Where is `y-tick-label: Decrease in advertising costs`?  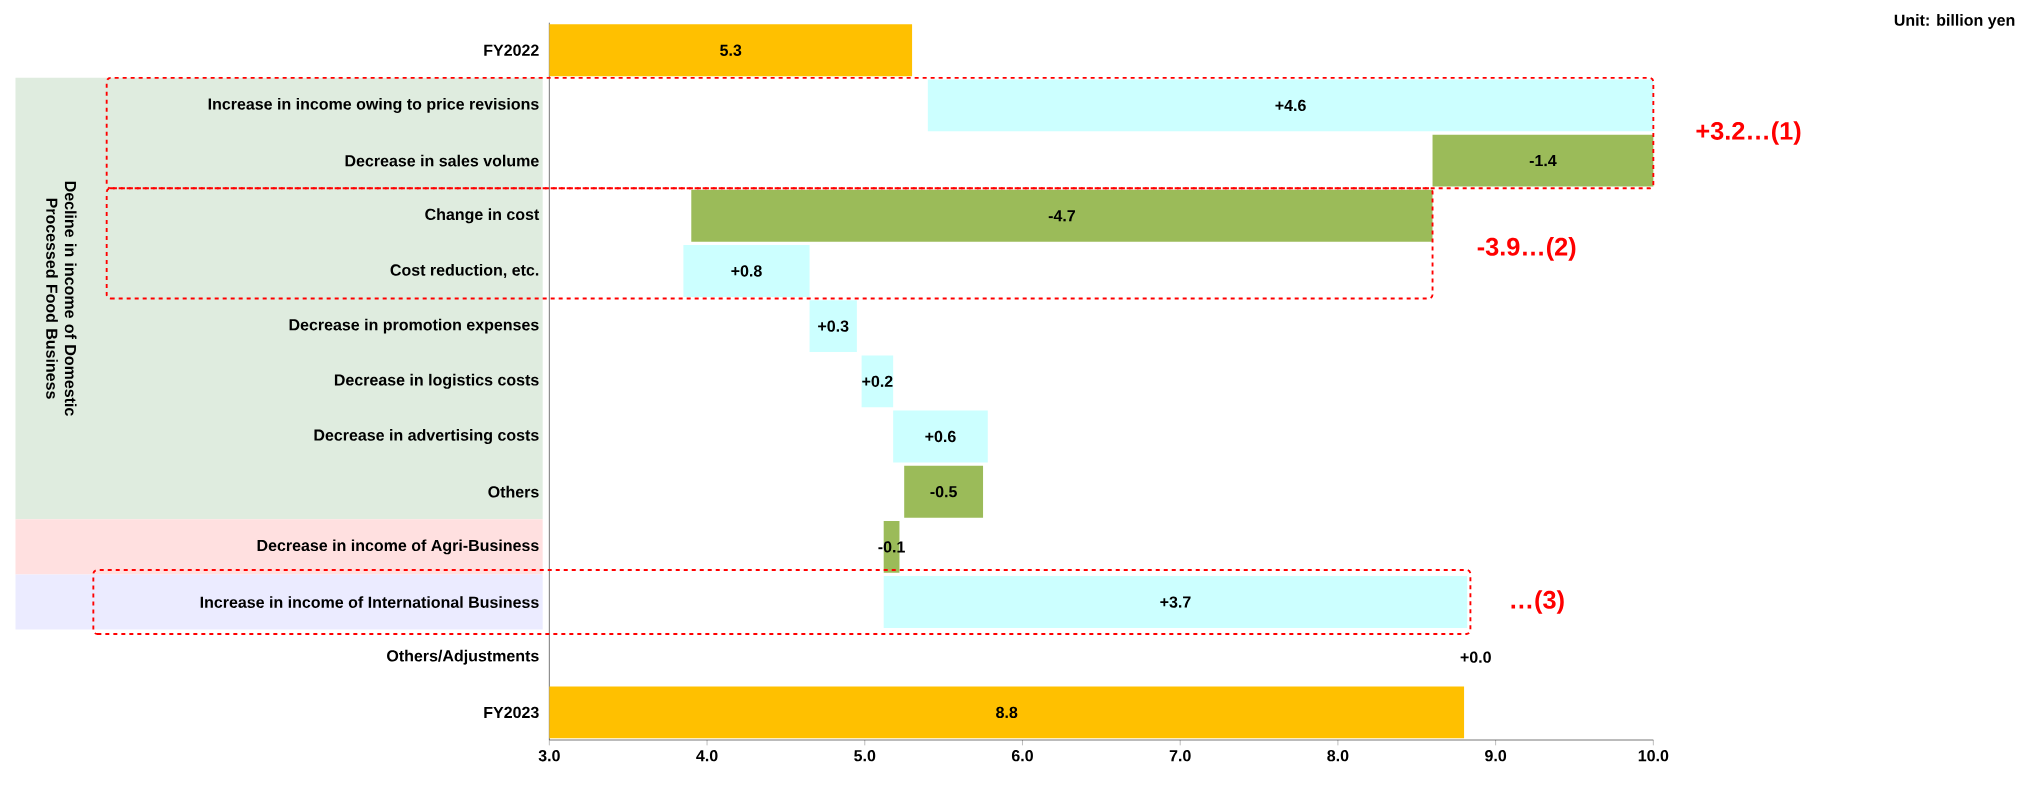 y-tick-label: Decrease in advertising costs is located at coordinates (426, 436).